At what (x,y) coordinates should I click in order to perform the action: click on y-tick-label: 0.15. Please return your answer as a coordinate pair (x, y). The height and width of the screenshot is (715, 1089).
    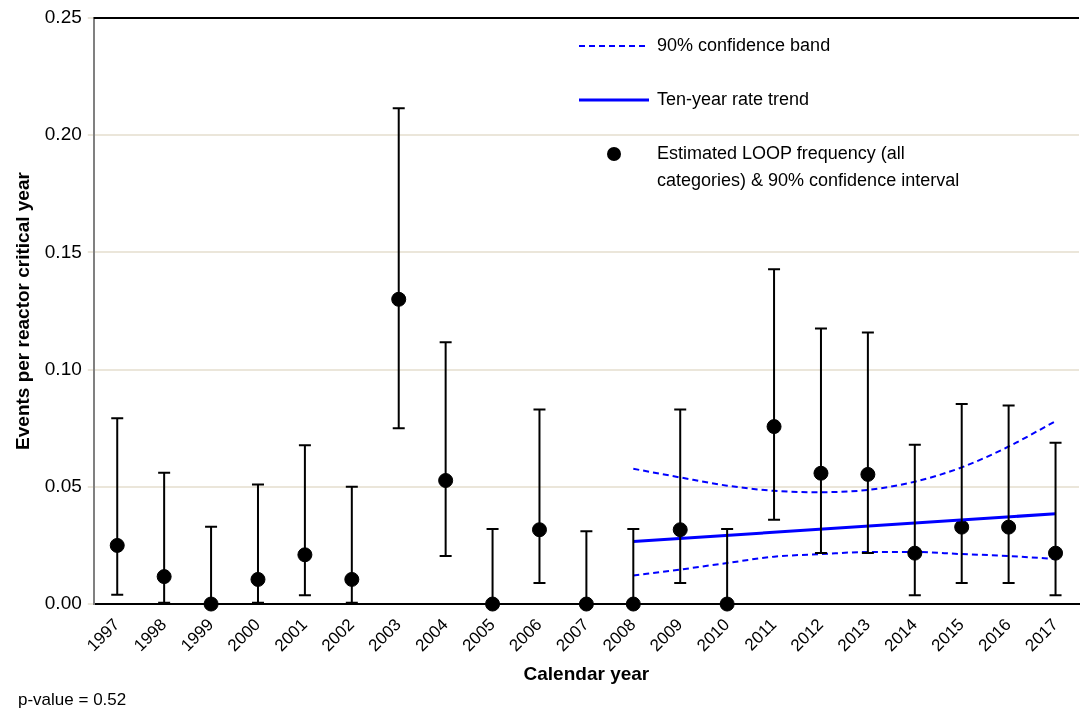
    Looking at the image, I should click on (63, 251).